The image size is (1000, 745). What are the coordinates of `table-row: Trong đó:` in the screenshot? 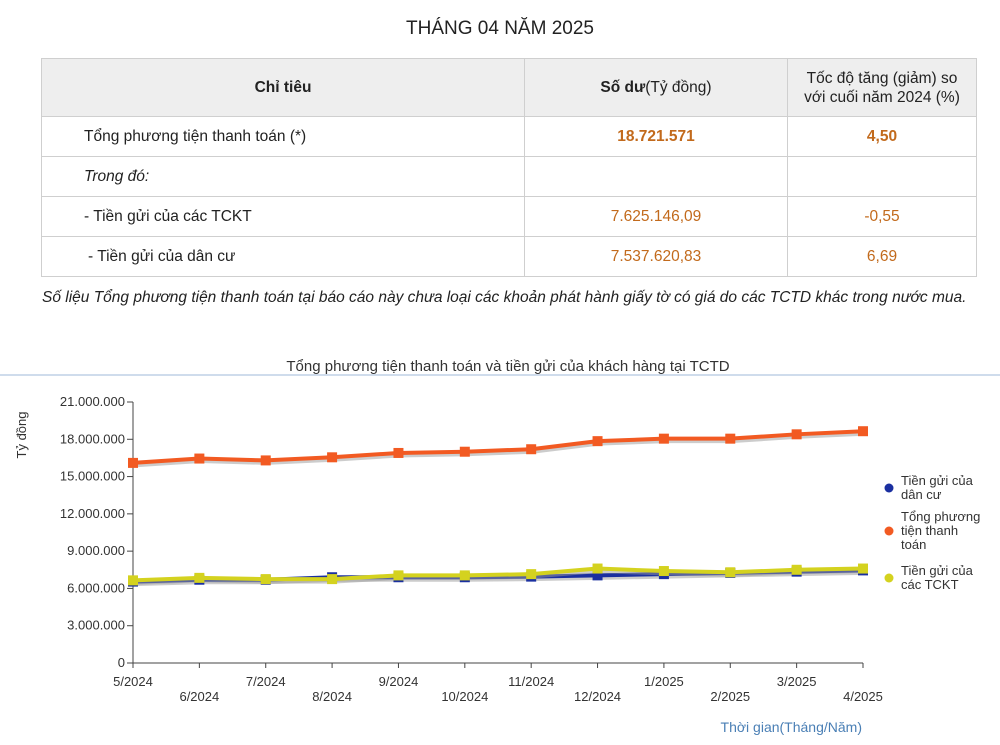 It's located at (509, 176).